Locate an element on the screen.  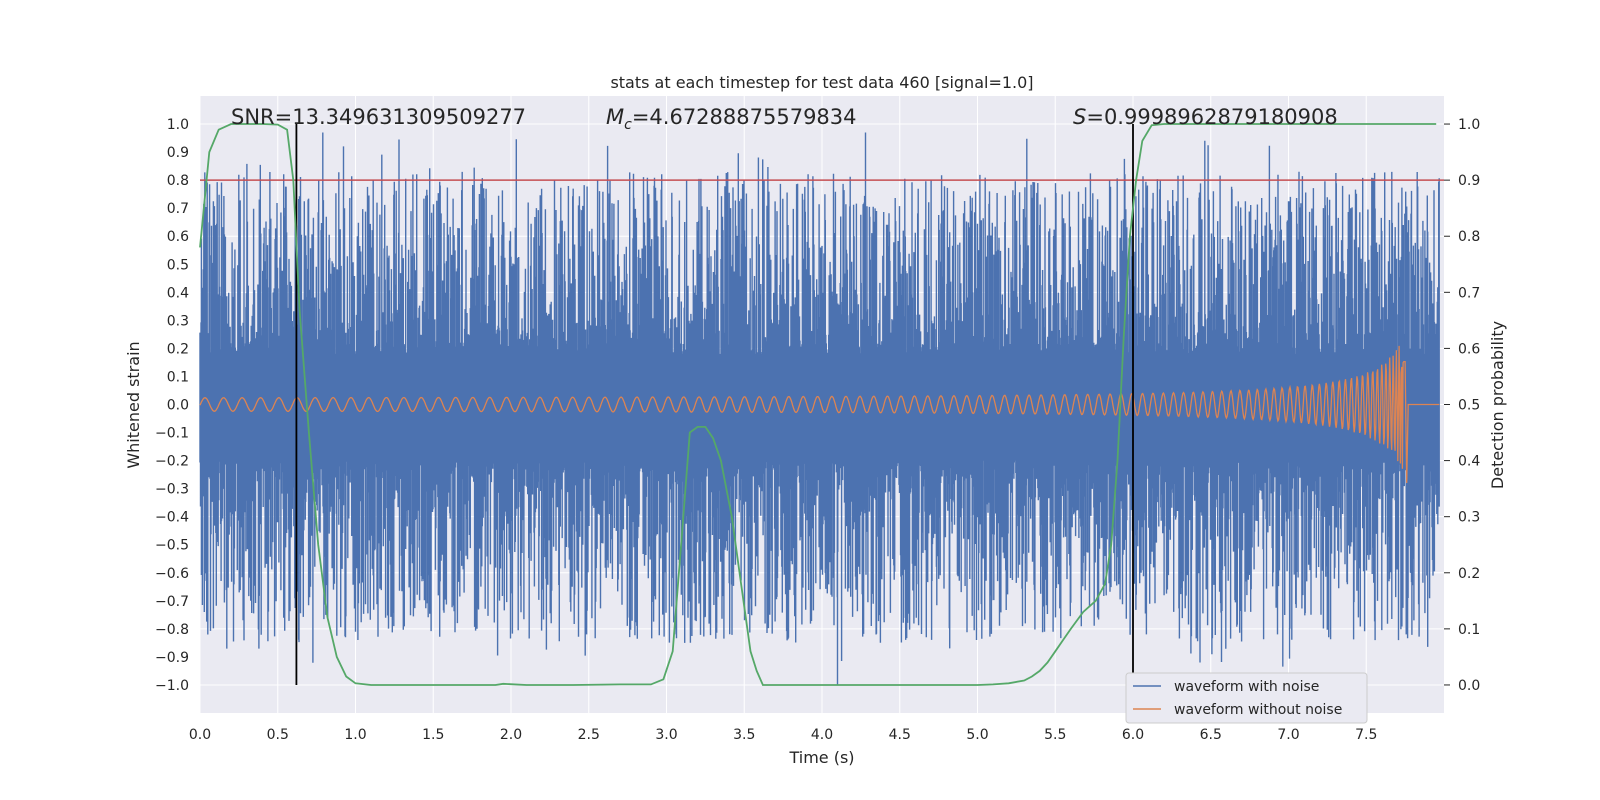
x-tick-label: 4.5 is located at coordinates (900, 735).